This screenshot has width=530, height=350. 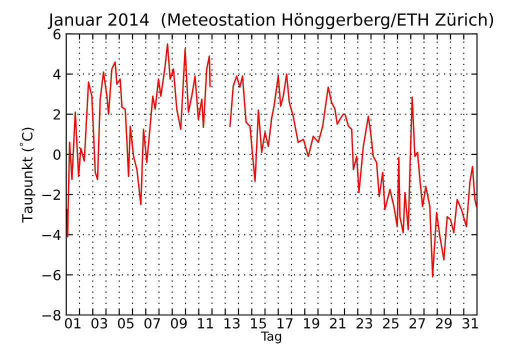 I want to click on x-tick-label: 07, so click(x=152, y=323).